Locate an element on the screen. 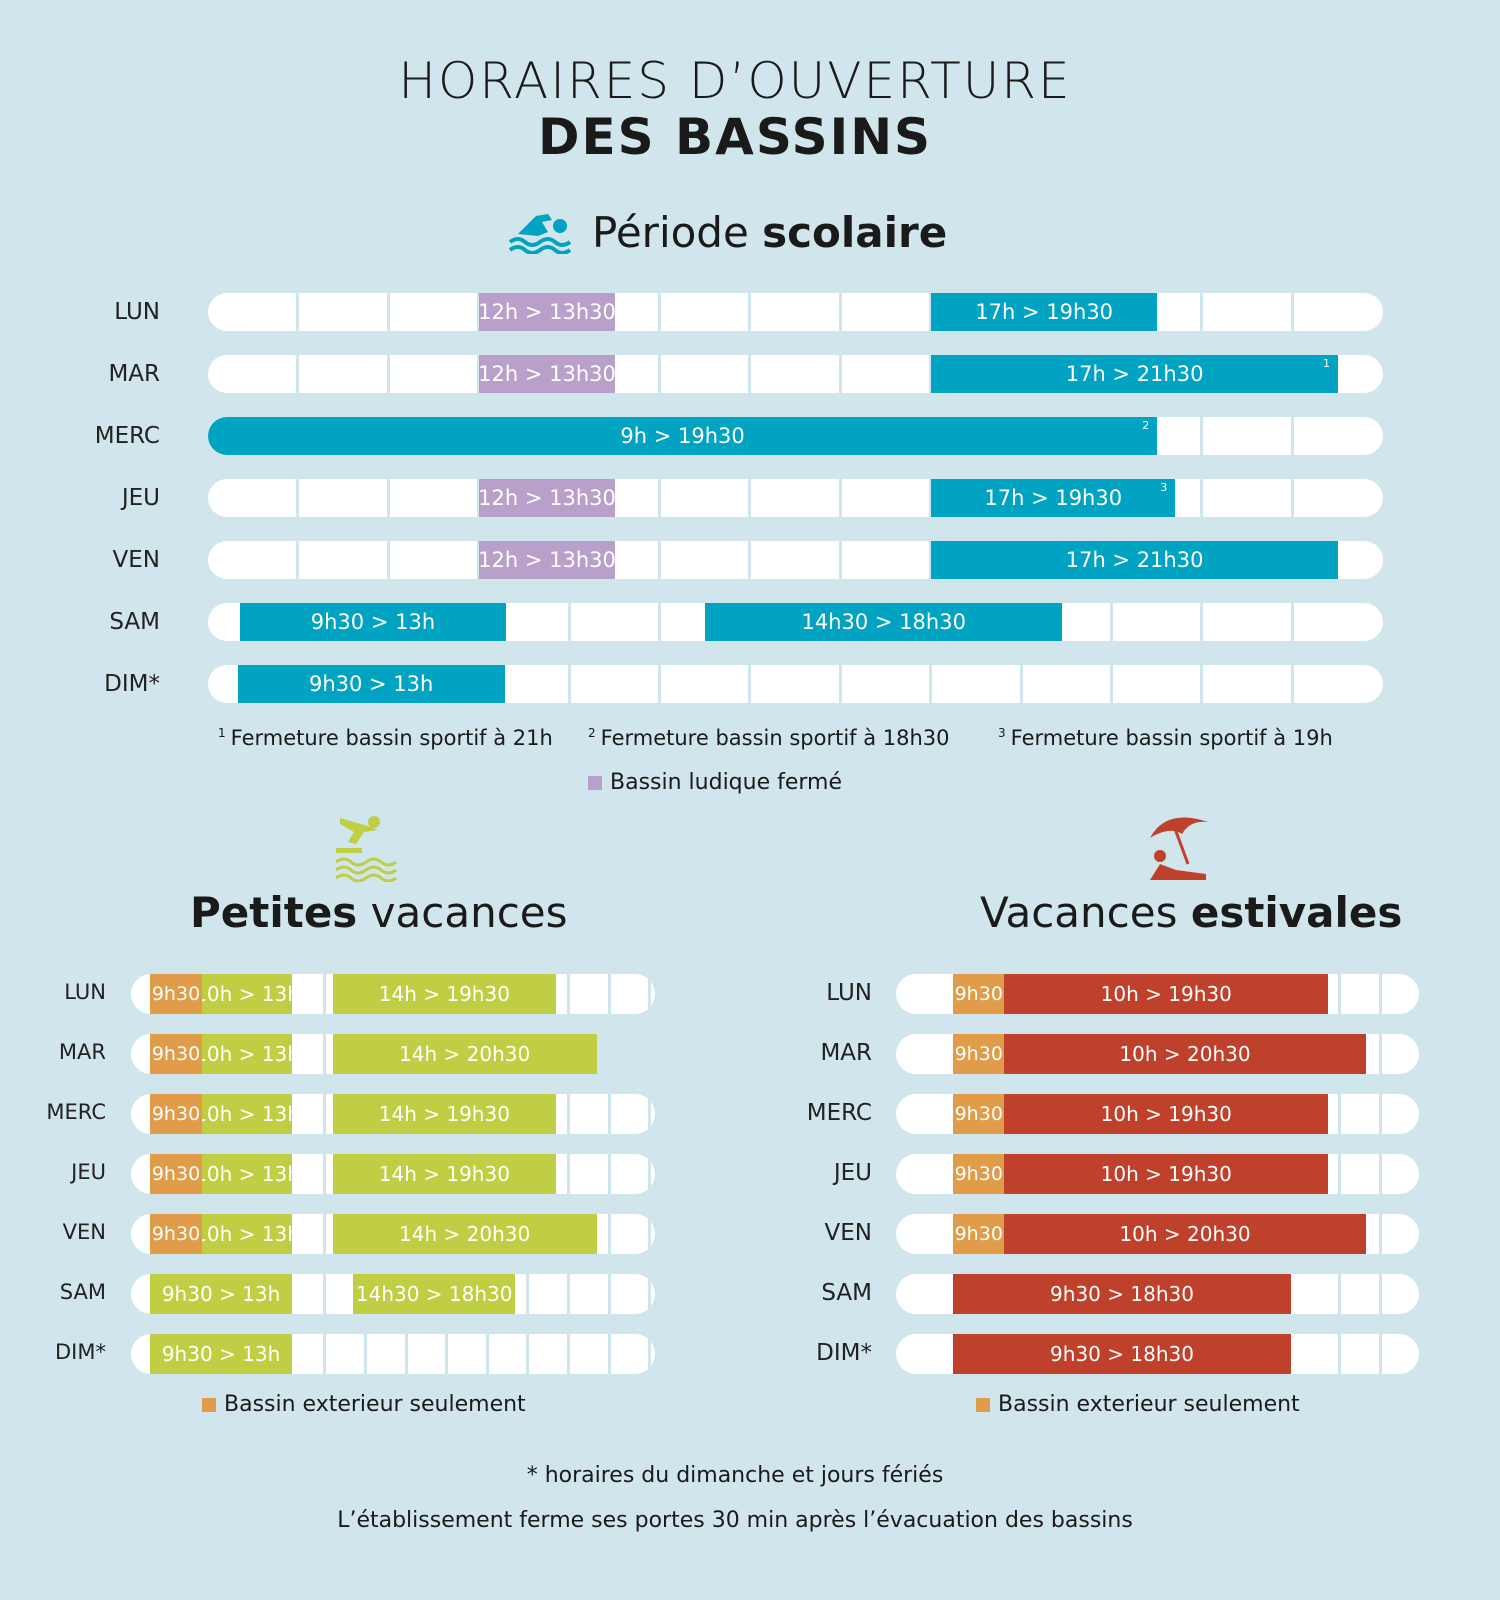 The image size is (1500, 1600). section-title-light: Vacances is located at coordinates (1085, 912).